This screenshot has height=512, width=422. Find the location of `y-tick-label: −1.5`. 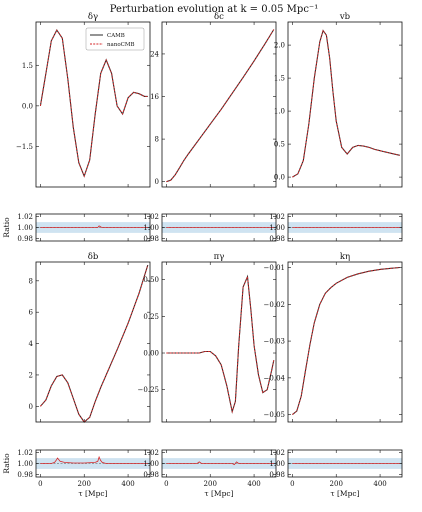

y-tick-label: −1.5 is located at coordinates (24, 147).